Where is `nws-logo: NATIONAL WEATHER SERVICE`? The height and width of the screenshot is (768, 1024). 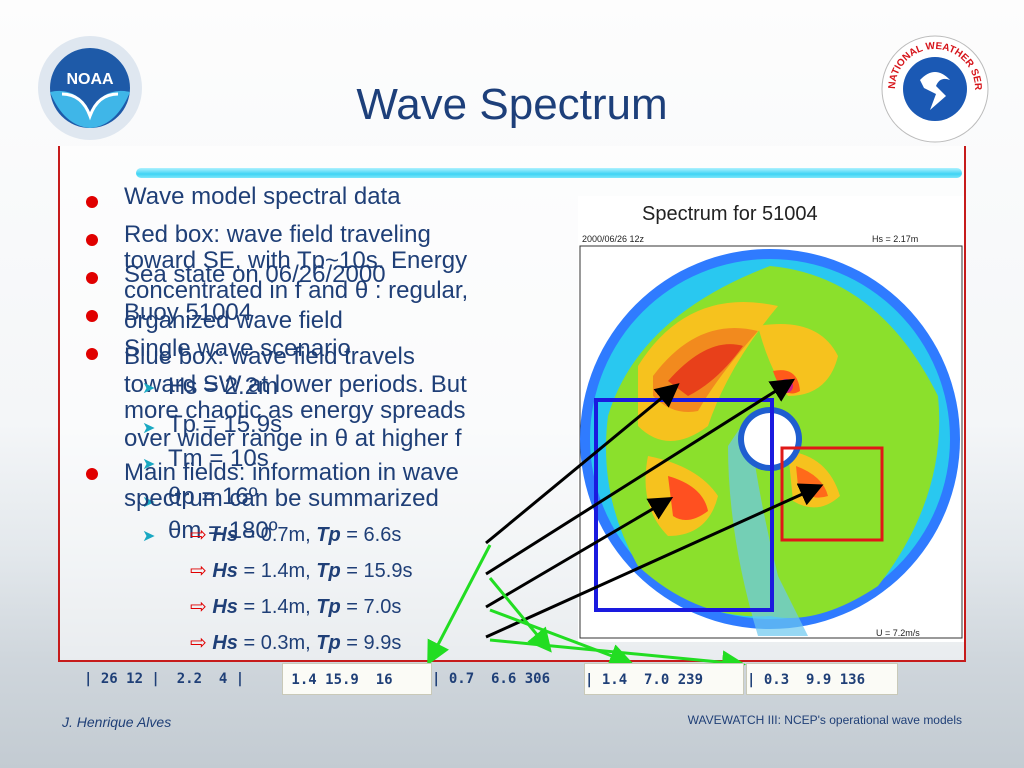
nws-logo: NATIONAL WEATHER SERVICE is located at coordinates (934, 88).